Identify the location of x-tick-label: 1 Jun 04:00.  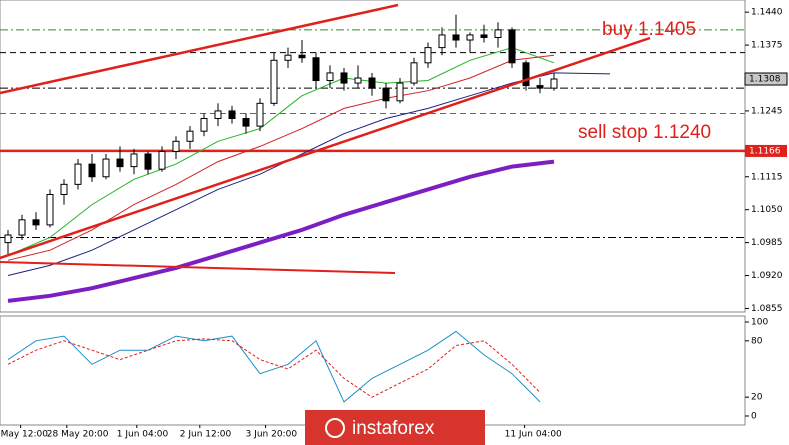
(143, 435).